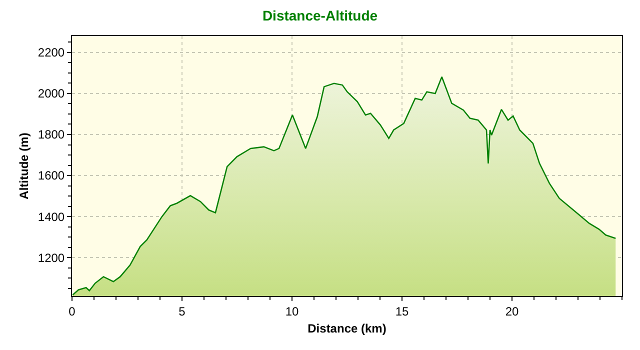 This screenshot has width=640, height=350. I want to click on y-tick-label: 2000, so click(51, 93).